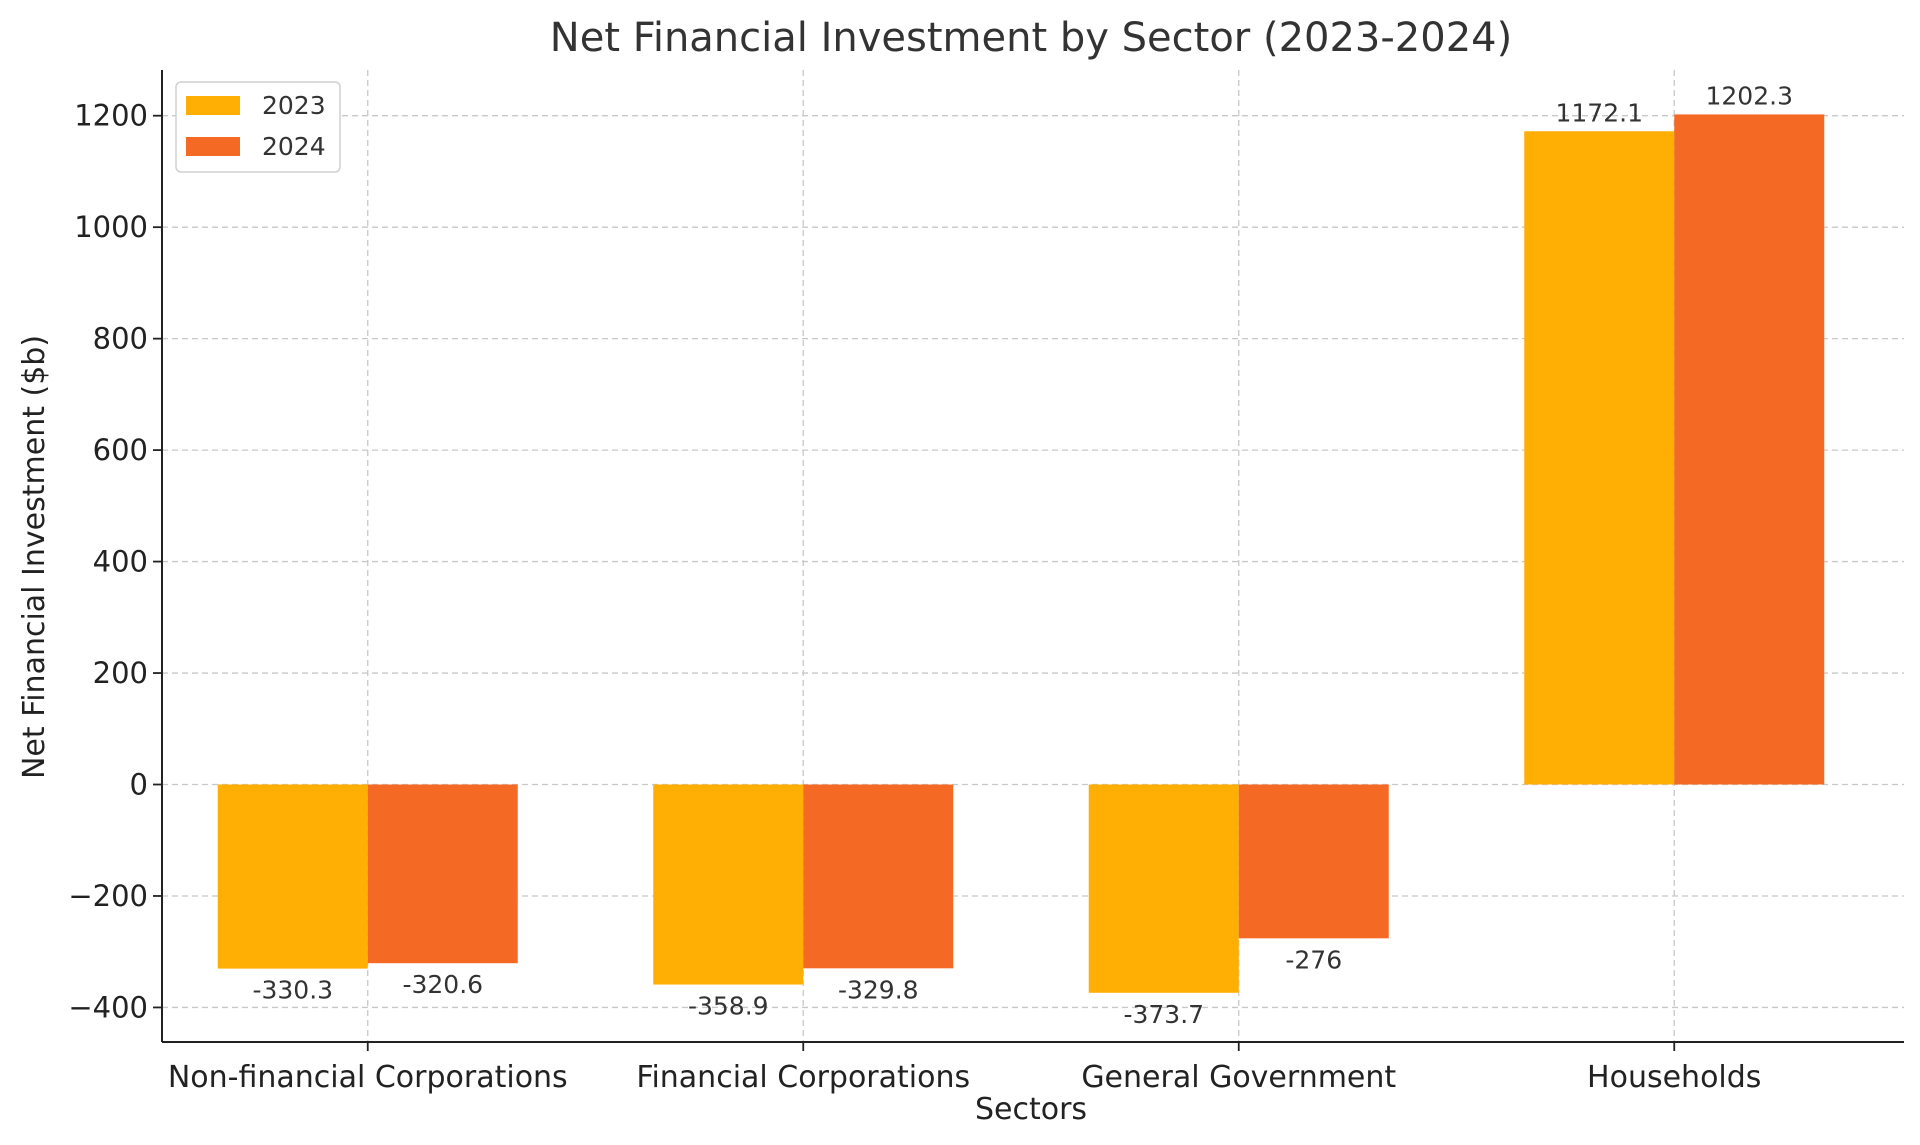 This screenshot has width=1920, height=1145. Describe the element at coordinates (728, 1006) in the screenshot. I see `bar-value-label: -358.9` at that location.